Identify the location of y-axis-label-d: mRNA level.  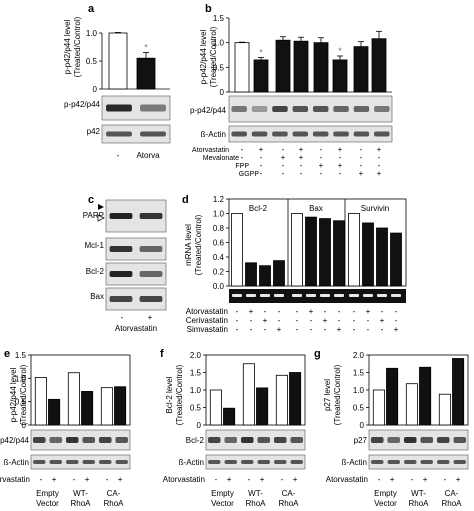
(188, 245).